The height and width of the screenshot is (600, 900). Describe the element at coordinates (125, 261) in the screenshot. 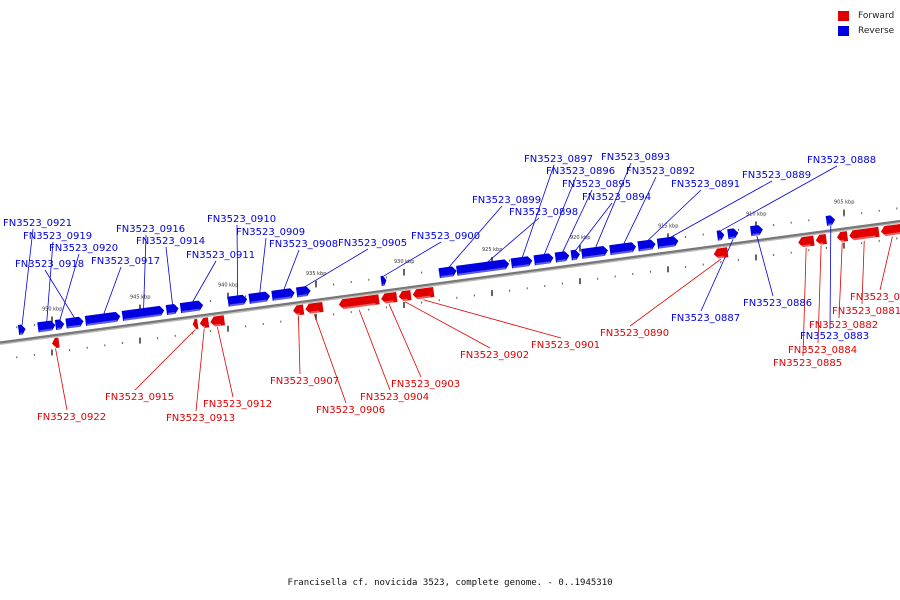

I see `gene-label: FN3523_0917` at that location.